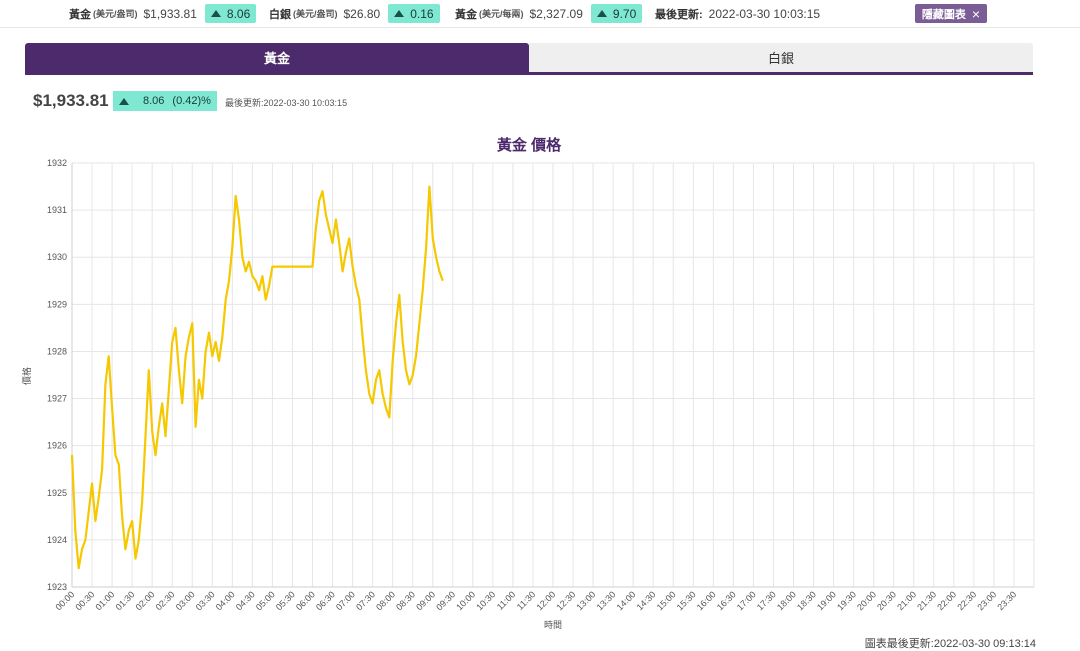 The width and height of the screenshot is (1080, 651). Describe the element at coordinates (506, 600) in the screenshot. I see `x-tick-label: 11:00` at that location.